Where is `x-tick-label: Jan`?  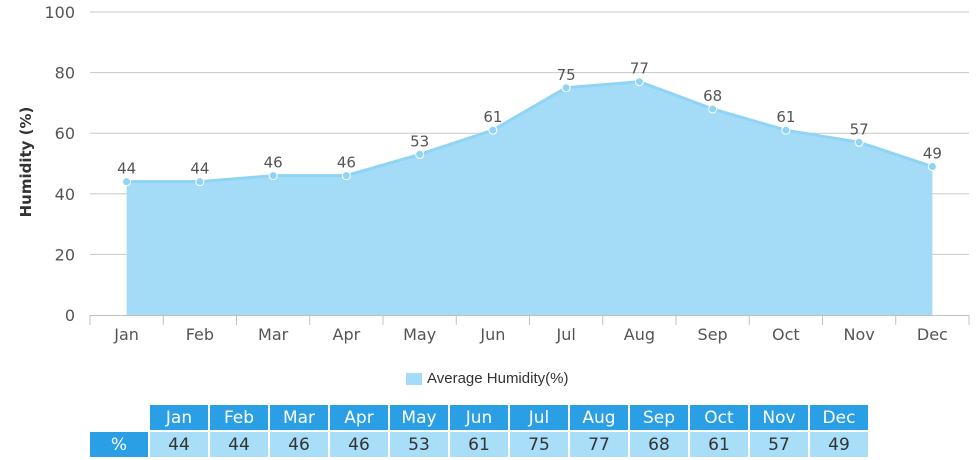
x-tick-label: Jan is located at coordinates (126, 334).